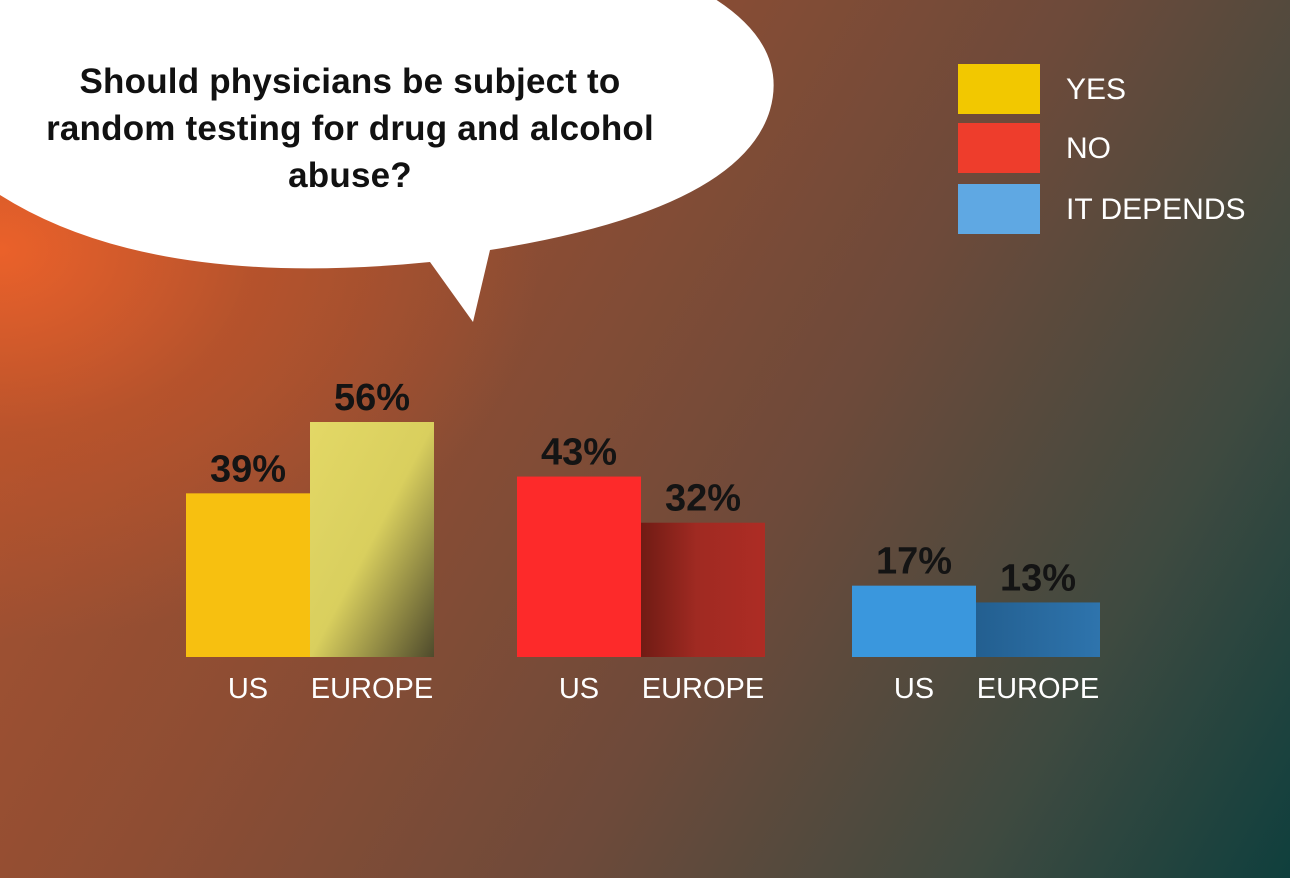 Image resolution: width=1290 pixels, height=878 pixels. I want to click on category-label-it-depends-europe: EUROPE, so click(1038, 689).